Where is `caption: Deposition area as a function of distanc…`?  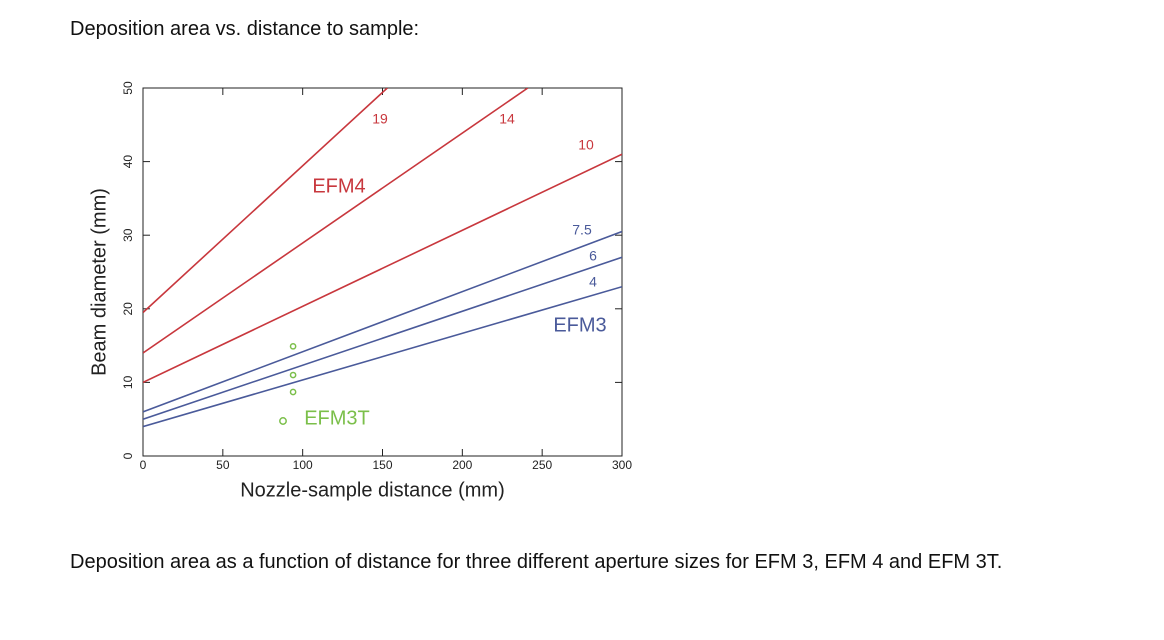
caption: Deposition area as a function of distanc… is located at coordinates (536, 562).